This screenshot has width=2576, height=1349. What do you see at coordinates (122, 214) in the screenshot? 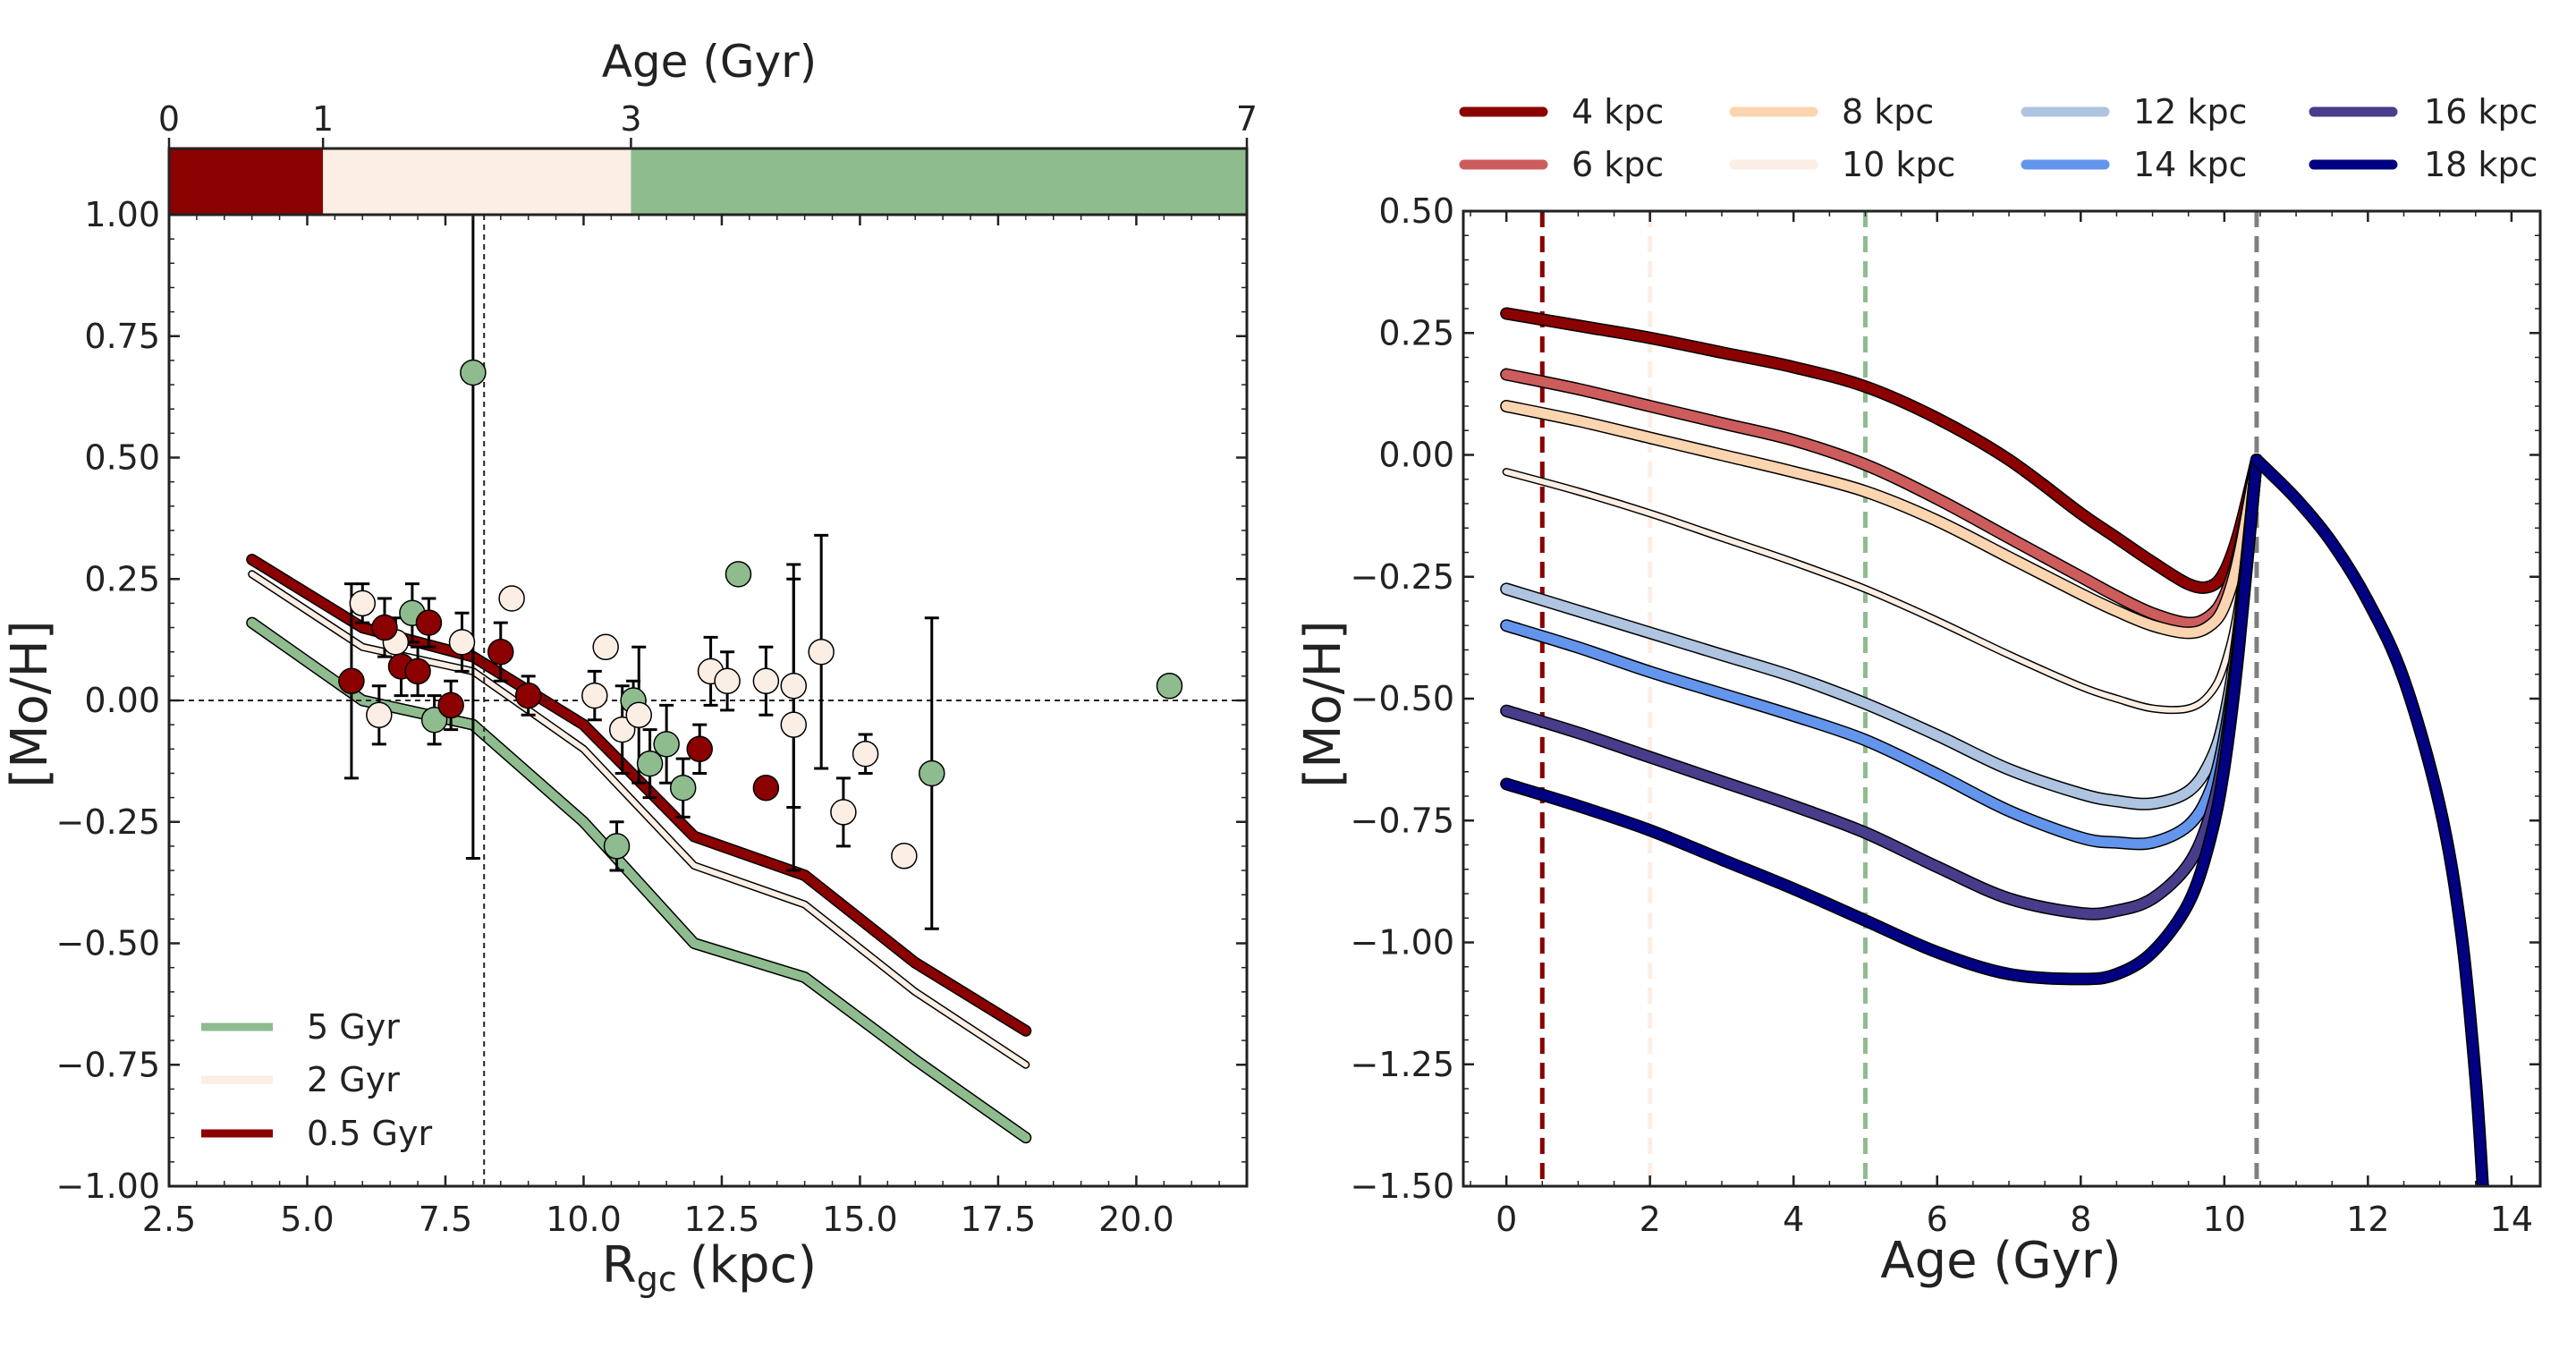
I see `y-tick-label: 1.00` at bounding box center [122, 214].